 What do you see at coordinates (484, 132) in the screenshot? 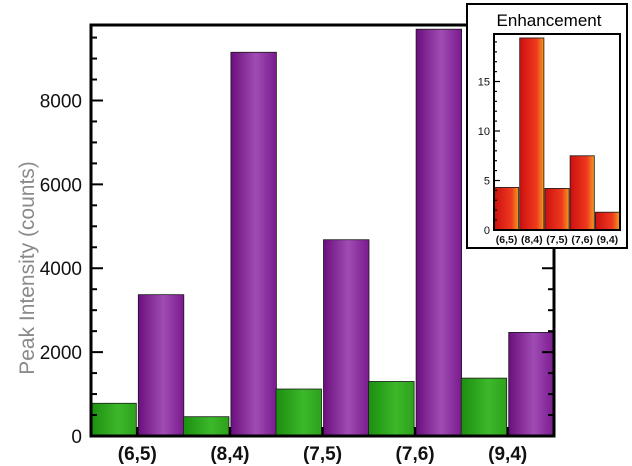
I see `inset-y-tick-label: 10` at bounding box center [484, 132].